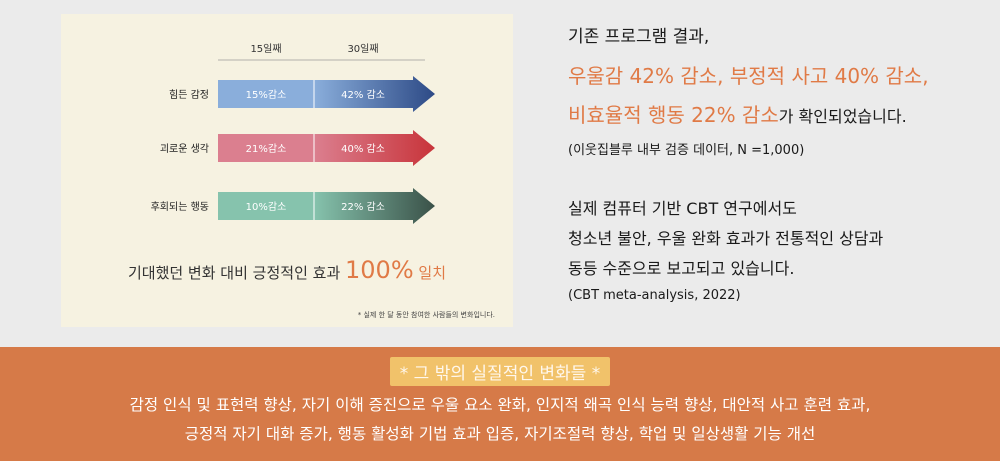 Image resolution: width=1000 pixels, height=461 pixels. What do you see at coordinates (362, 49) in the screenshot?
I see `column-header: 30일째` at bounding box center [362, 49].